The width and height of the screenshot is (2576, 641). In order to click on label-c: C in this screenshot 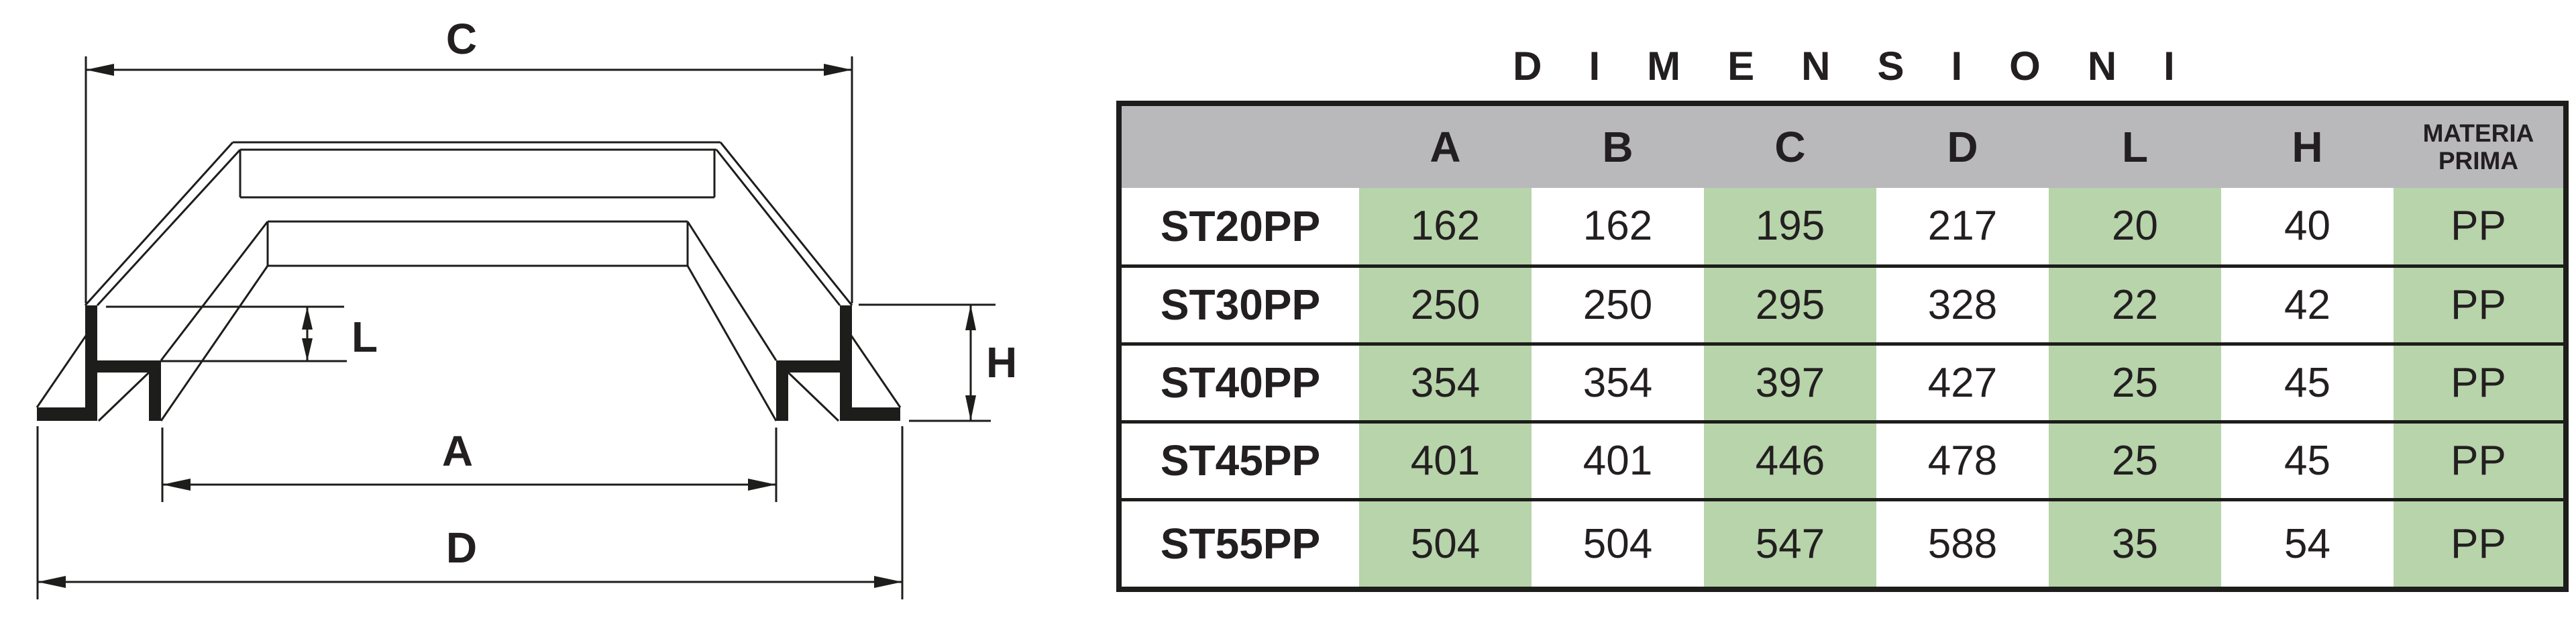, I will do `click(461, 39)`.